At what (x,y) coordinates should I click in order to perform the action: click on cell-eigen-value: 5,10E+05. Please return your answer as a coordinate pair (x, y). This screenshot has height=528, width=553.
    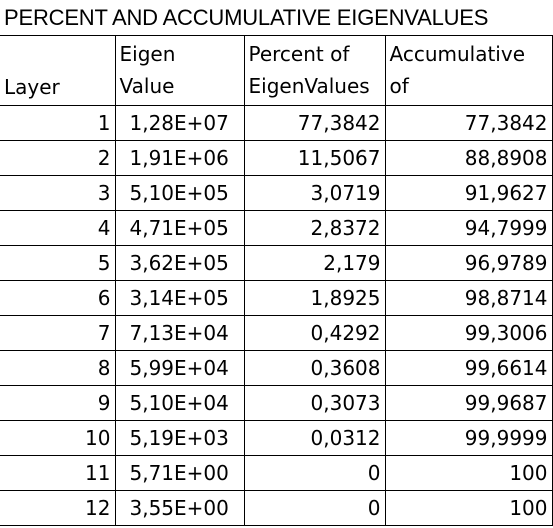
    Looking at the image, I should click on (179, 193).